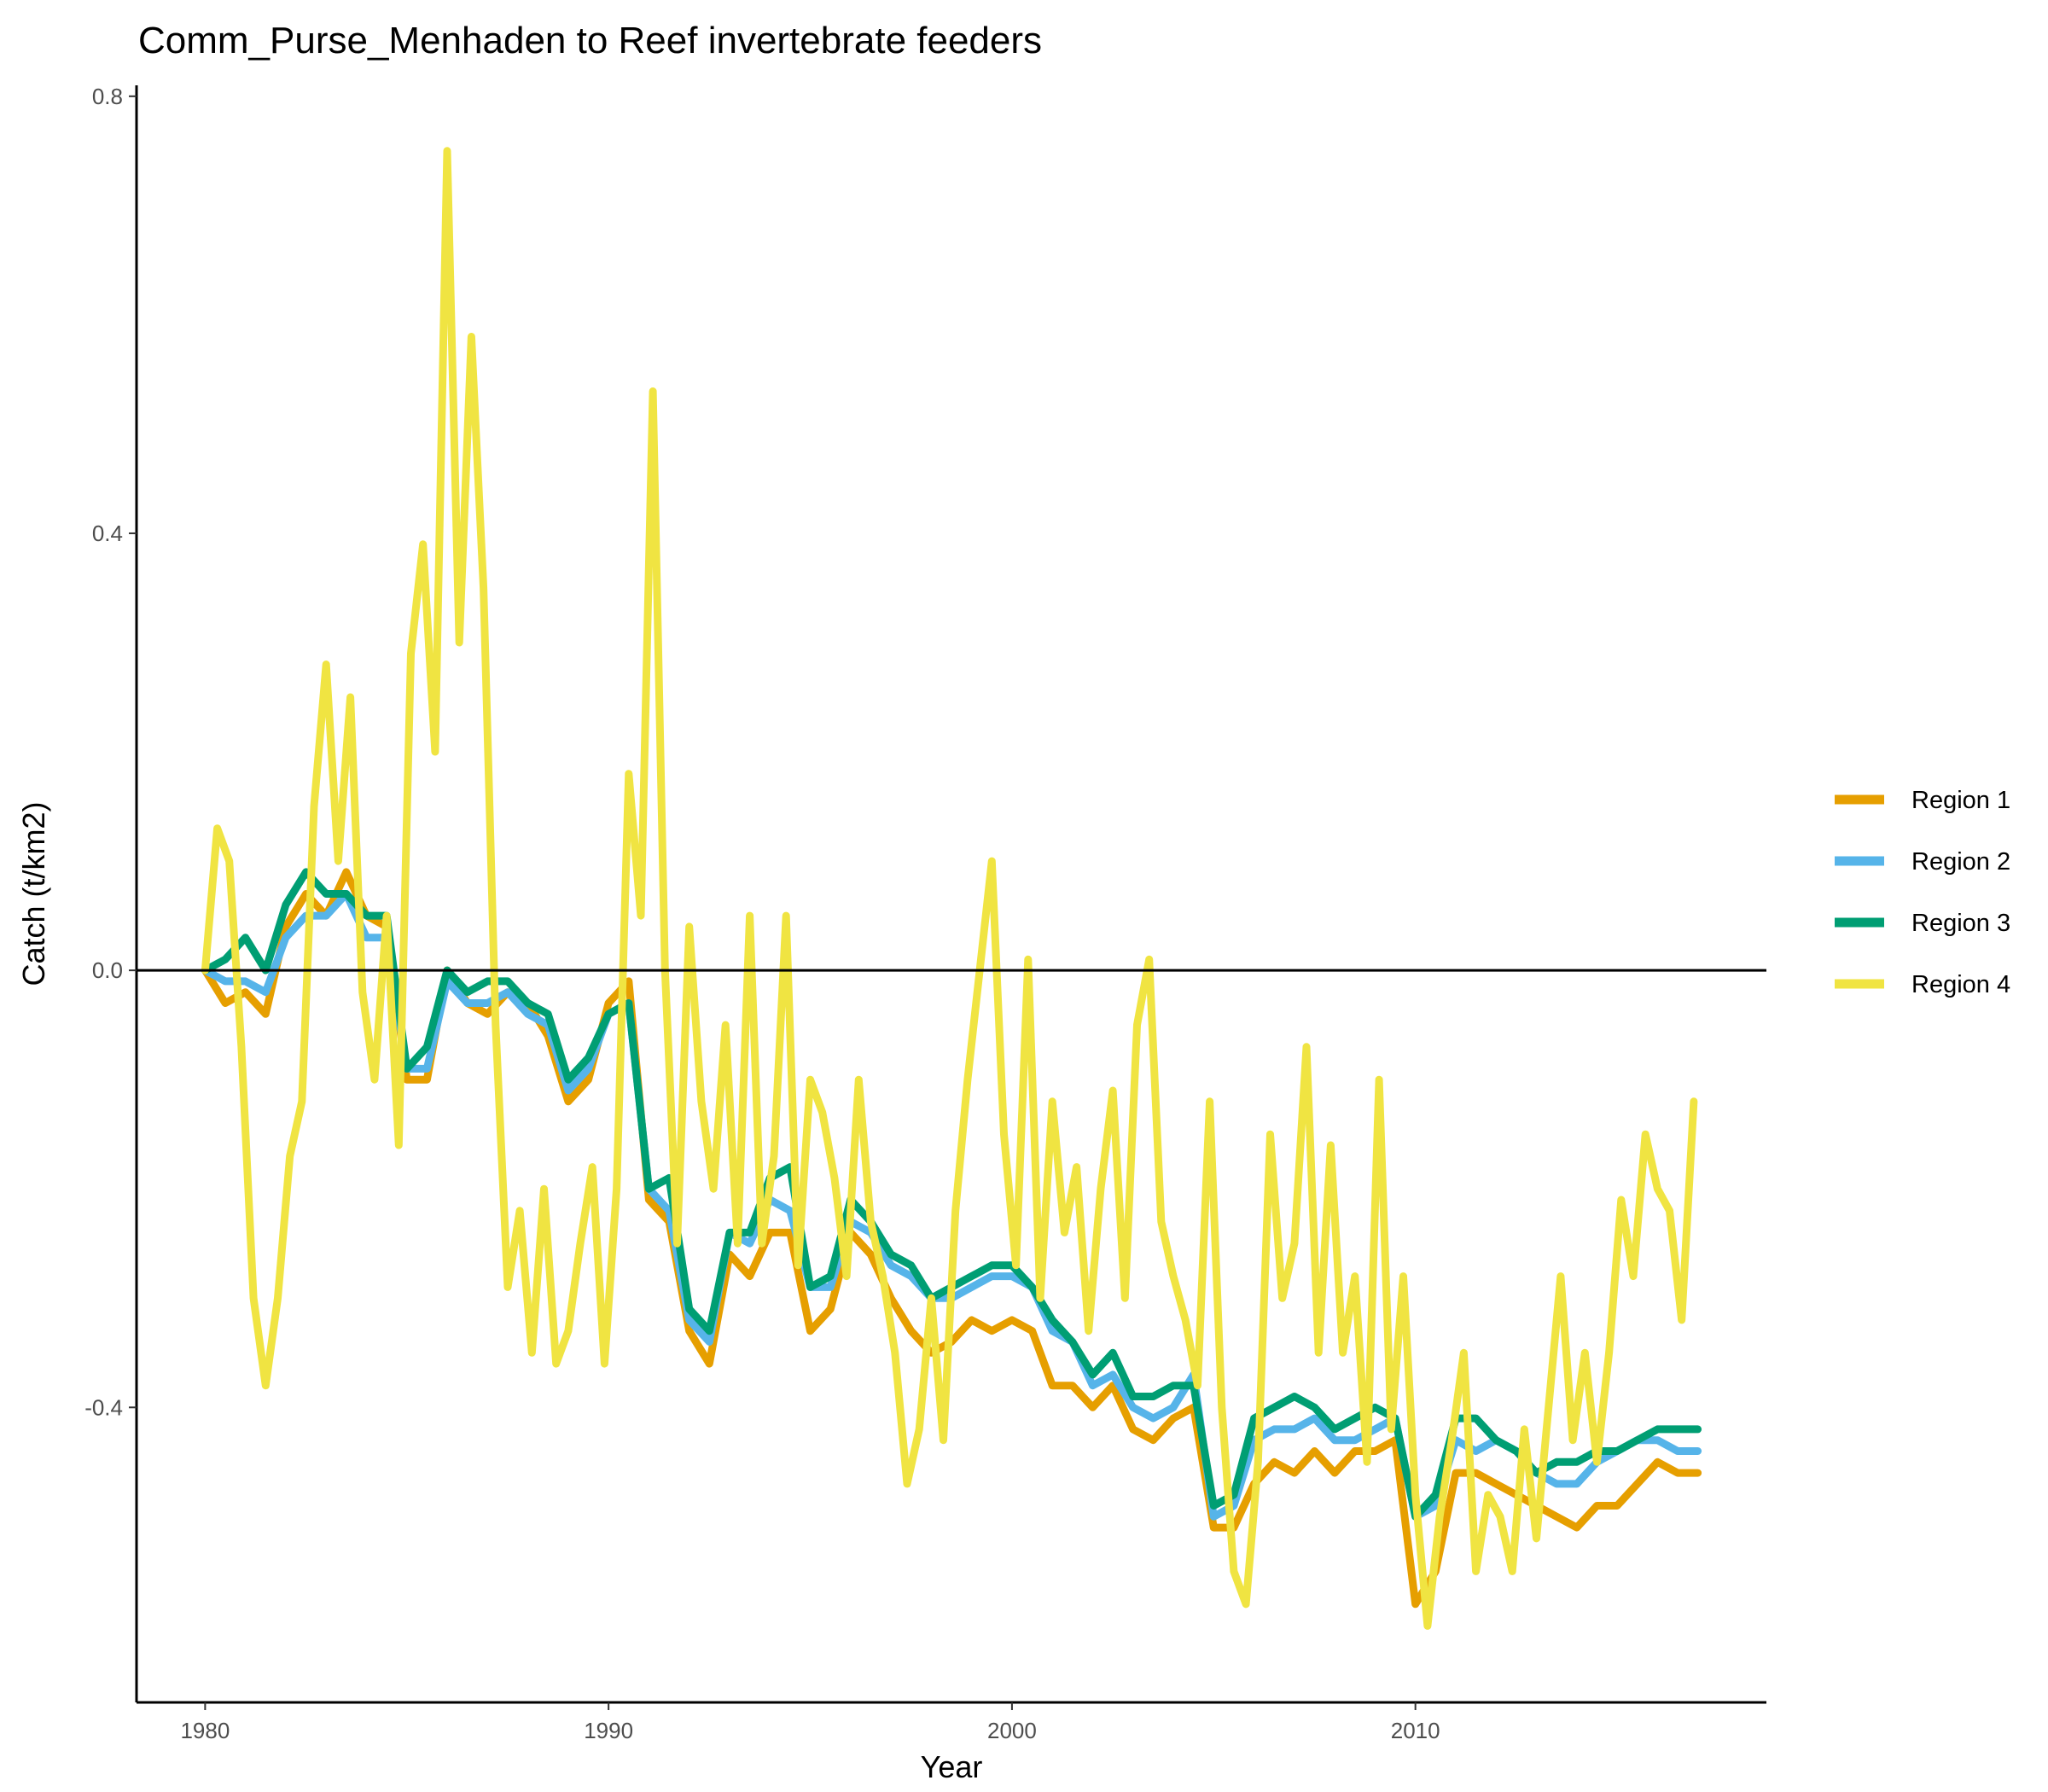 Image resolution: width=2048 pixels, height=1792 pixels. I want to click on x-tick-label: 1980, so click(205, 1730).